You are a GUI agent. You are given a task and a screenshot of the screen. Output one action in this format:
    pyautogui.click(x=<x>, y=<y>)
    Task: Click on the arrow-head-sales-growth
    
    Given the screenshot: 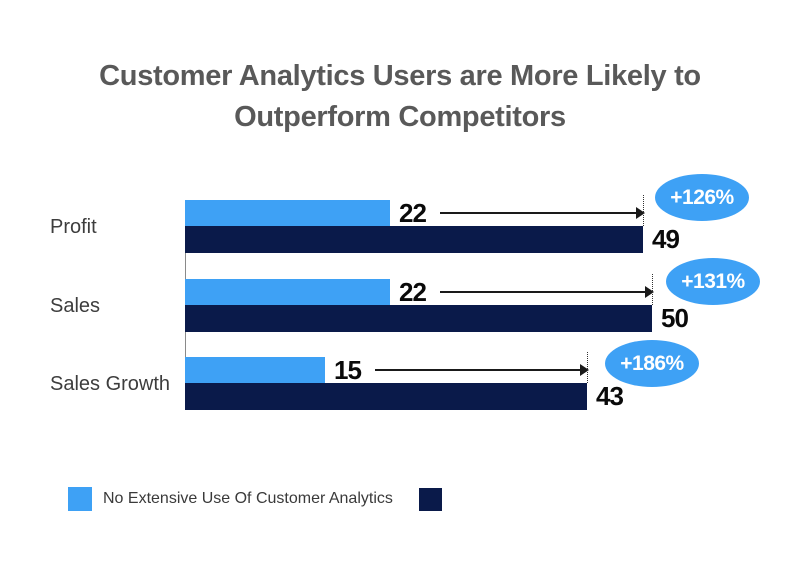 What is the action you would take?
    pyautogui.click(x=584, y=370)
    